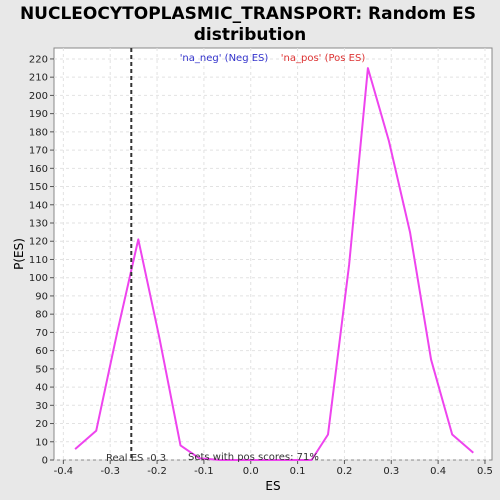 The image size is (500, 500). What do you see at coordinates (110, 471) in the screenshot?
I see `x-tick-label: -0.3` at bounding box center [110, 471].